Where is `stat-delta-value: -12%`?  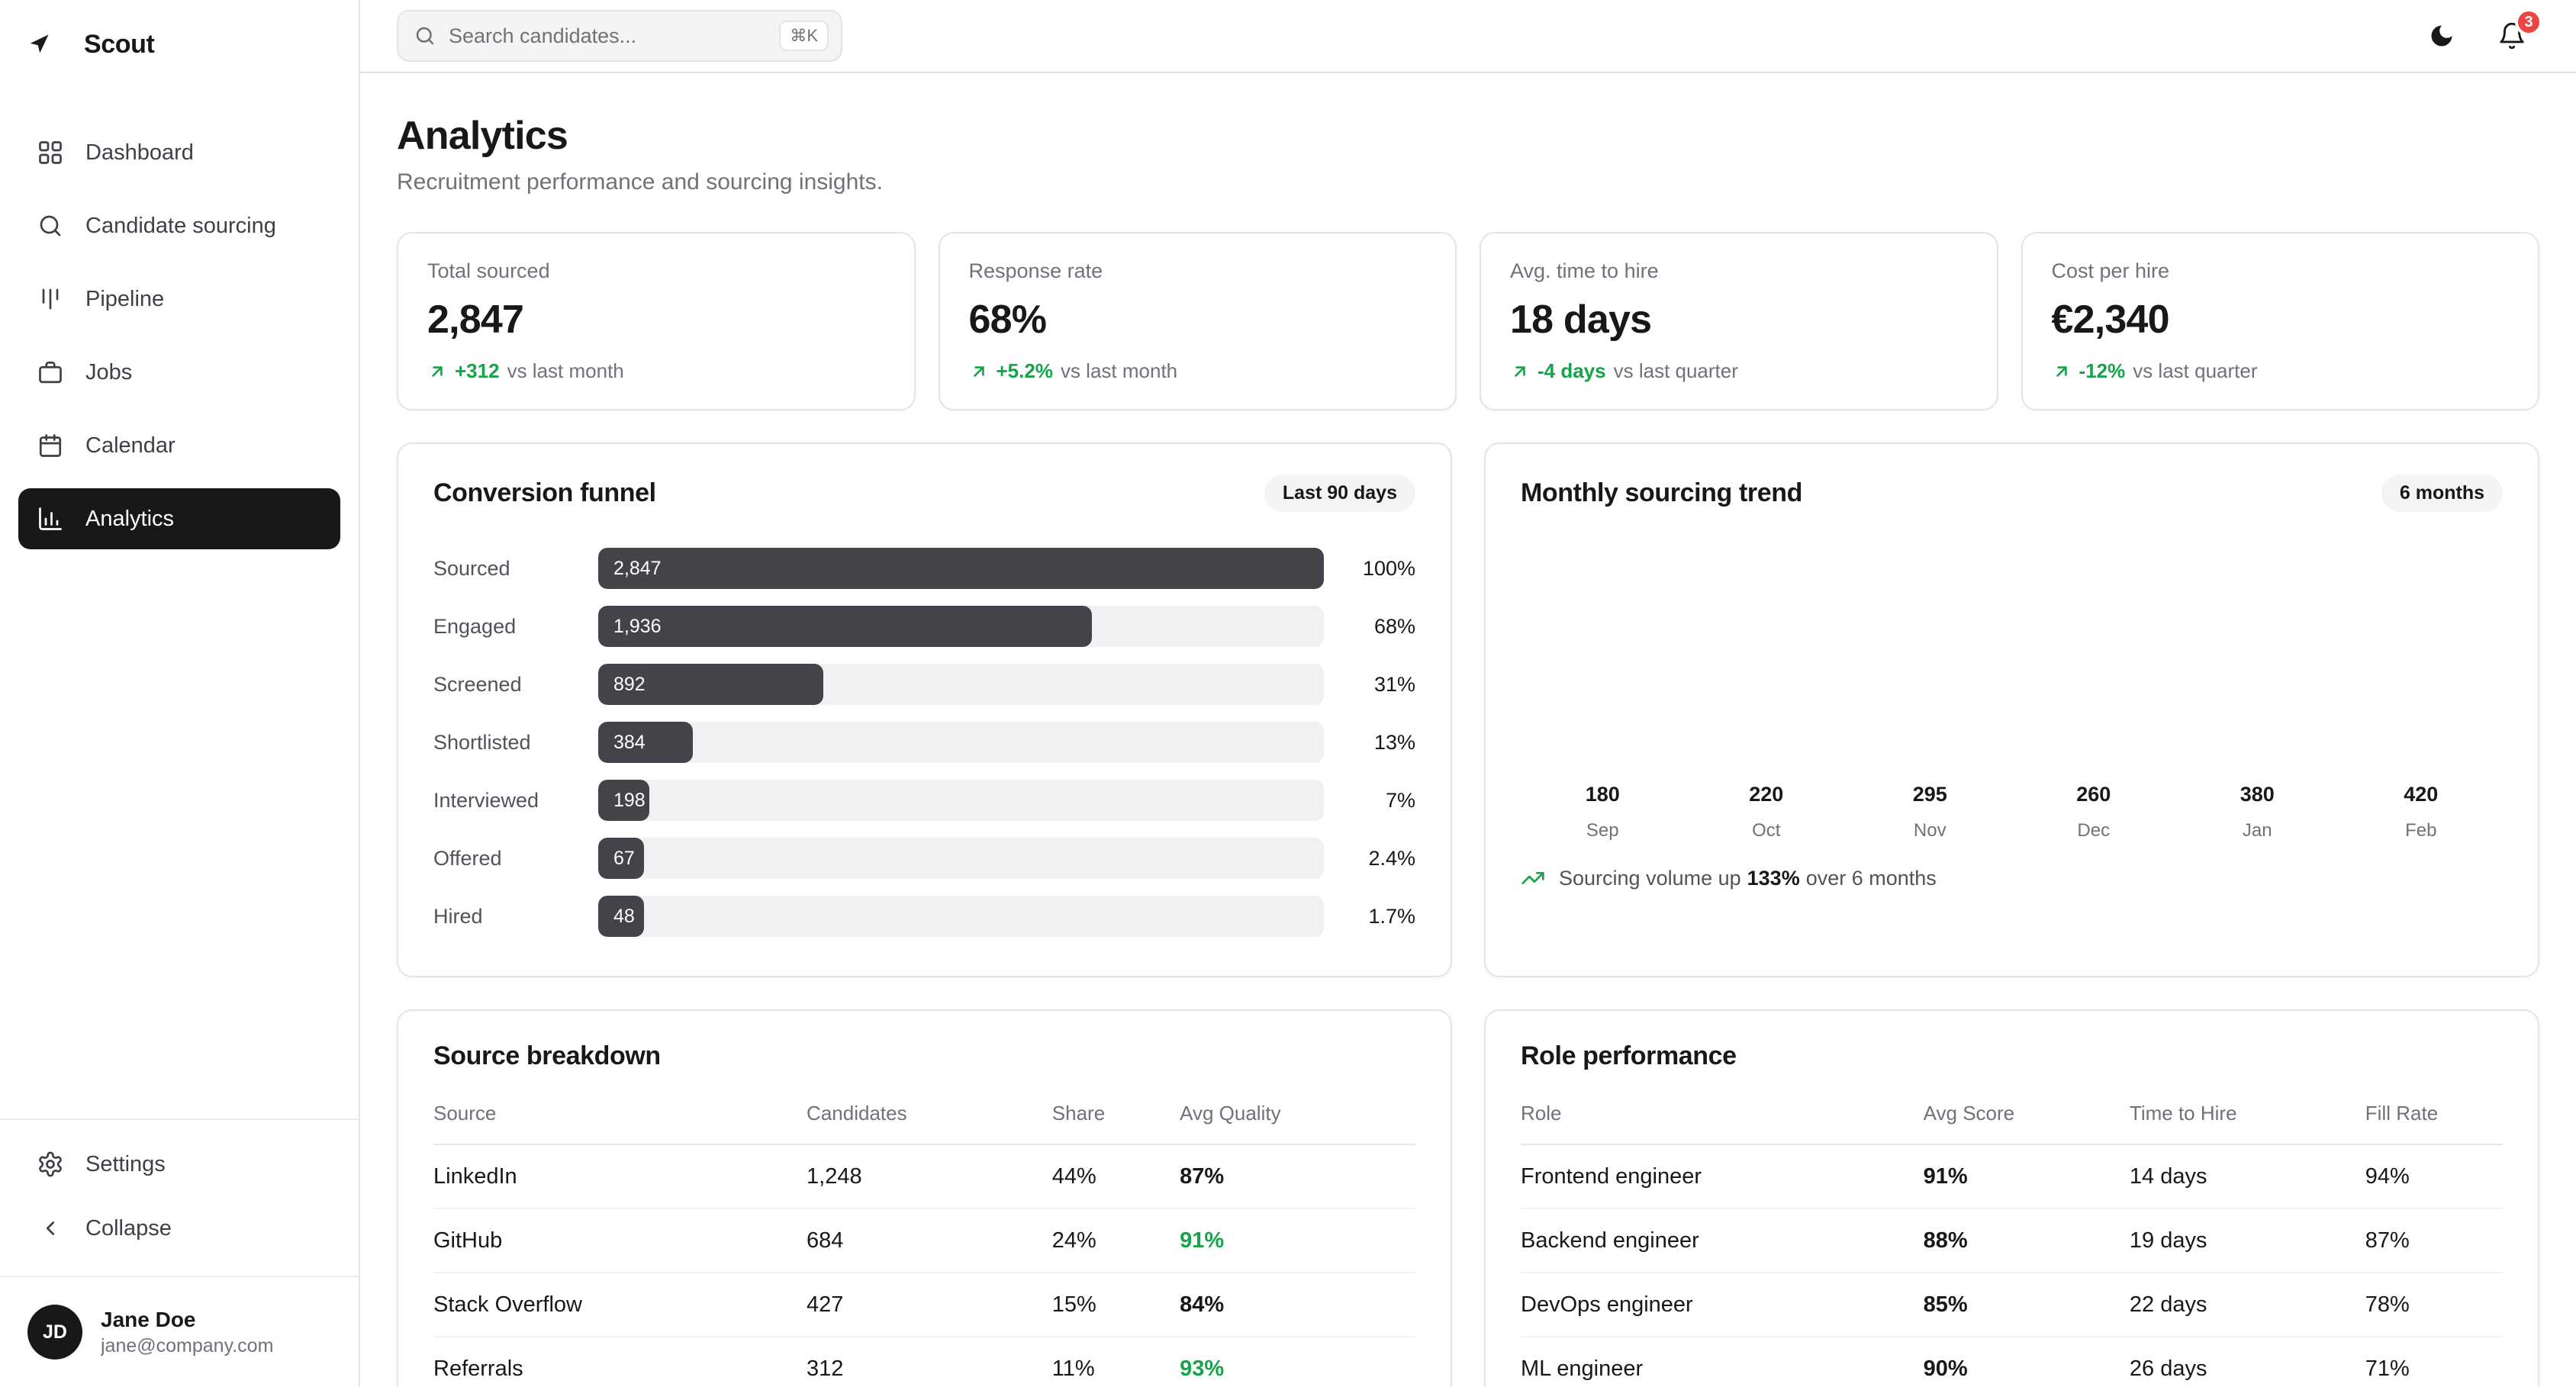 stat-delta-value: -12% is located at coordinates (2102, 371).